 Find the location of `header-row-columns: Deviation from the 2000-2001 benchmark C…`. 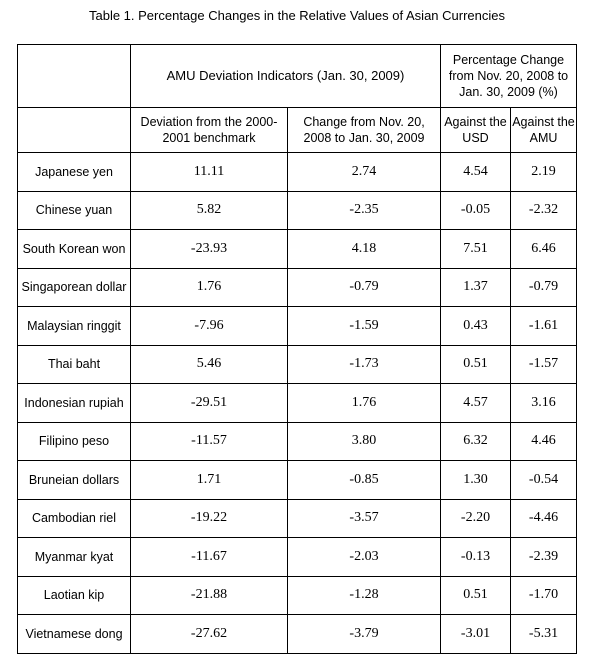

header-row-columns: Deviation from the 2000-2001 benchmark C… is located at coordinates (297, 130).